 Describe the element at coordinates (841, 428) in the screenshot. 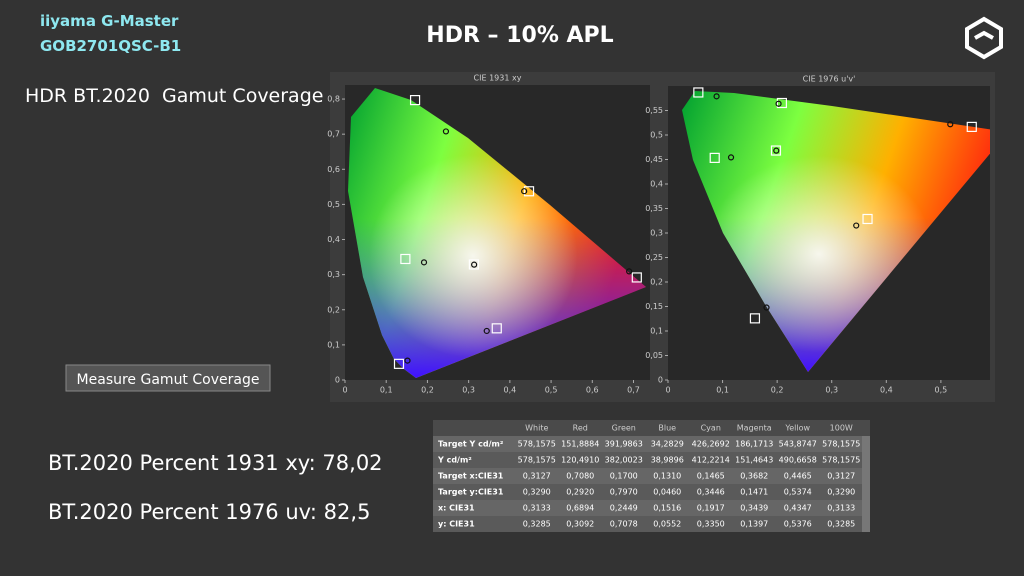

I see `column-header: 100W` at that location.